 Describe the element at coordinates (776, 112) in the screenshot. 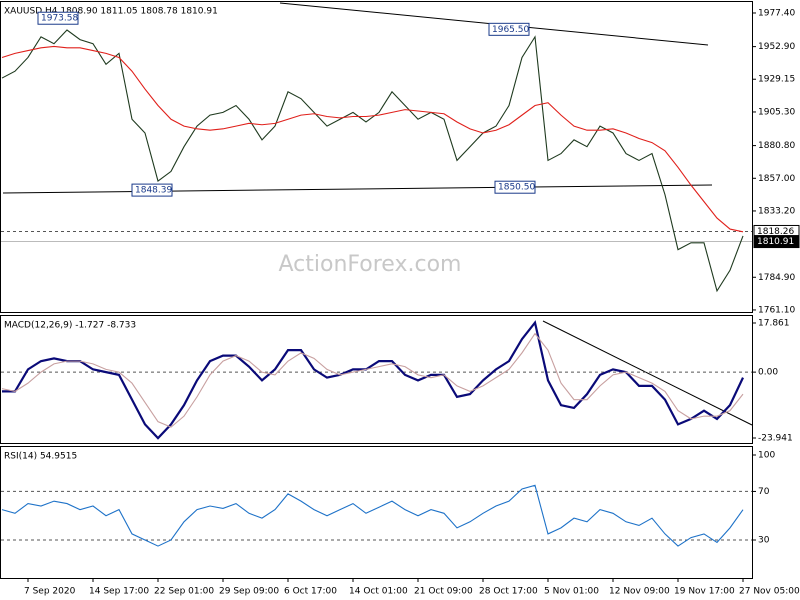

I see `y-tick-label: 1905.30` at that location.